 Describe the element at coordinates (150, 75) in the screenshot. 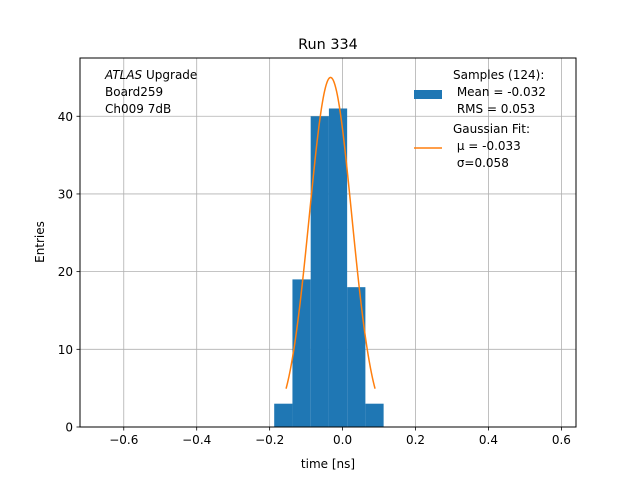

I see `annotation-line-0: ATLAS Upgrade` at that location.